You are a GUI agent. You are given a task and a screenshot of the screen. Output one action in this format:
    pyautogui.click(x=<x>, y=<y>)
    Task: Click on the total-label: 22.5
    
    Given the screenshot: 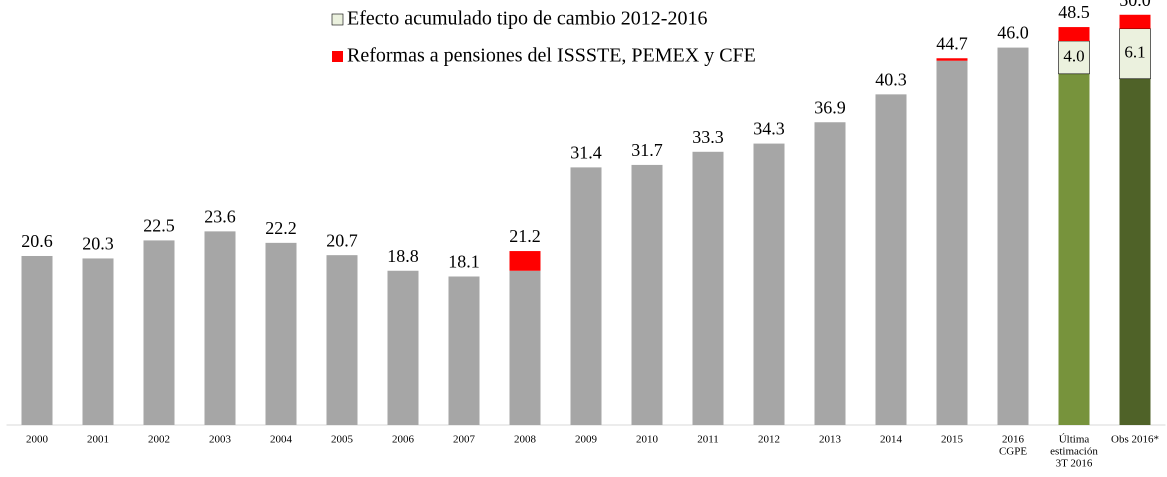 What is the action you would take?
    pyautogui.click(x=159, y=226)
    